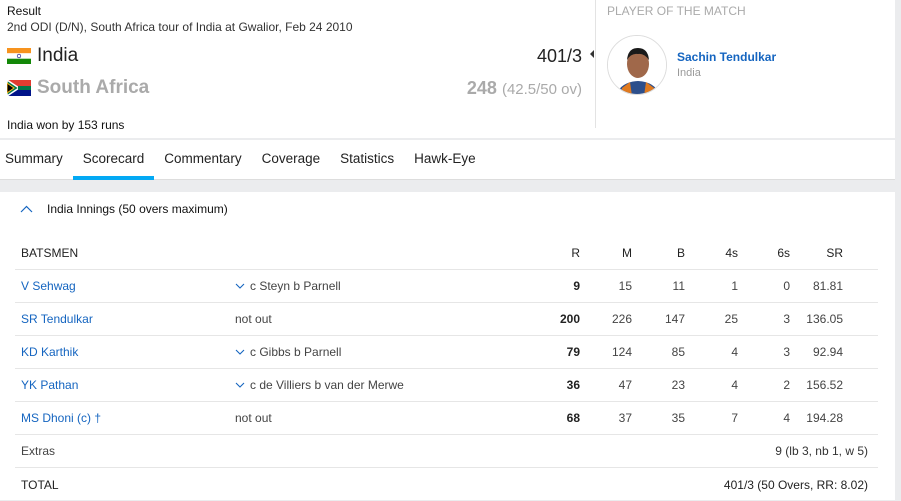  I want to click on tab-summary: Summary, so click(34, 158).